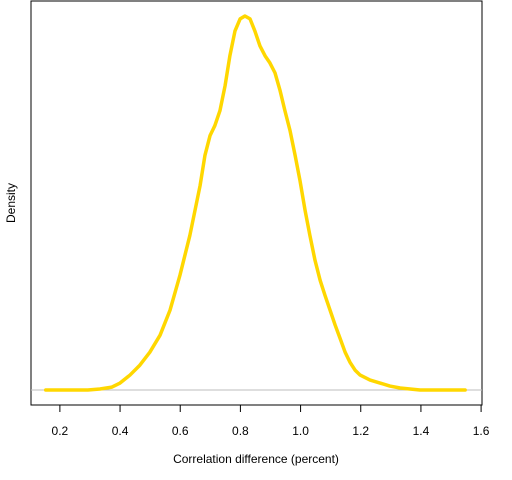  Describe the element at coordinates (421, 431) in the screenshot. I see `x-tick-label: 1.4` at that location.